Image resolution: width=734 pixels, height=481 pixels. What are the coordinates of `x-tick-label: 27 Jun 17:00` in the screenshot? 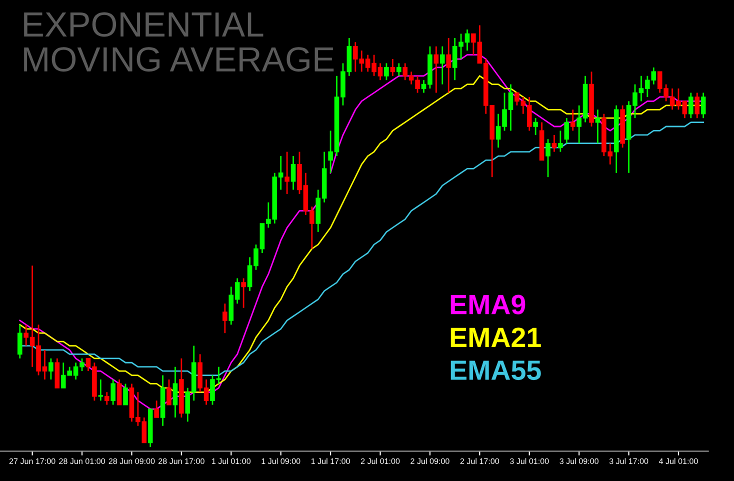 It's located at (32, 461).